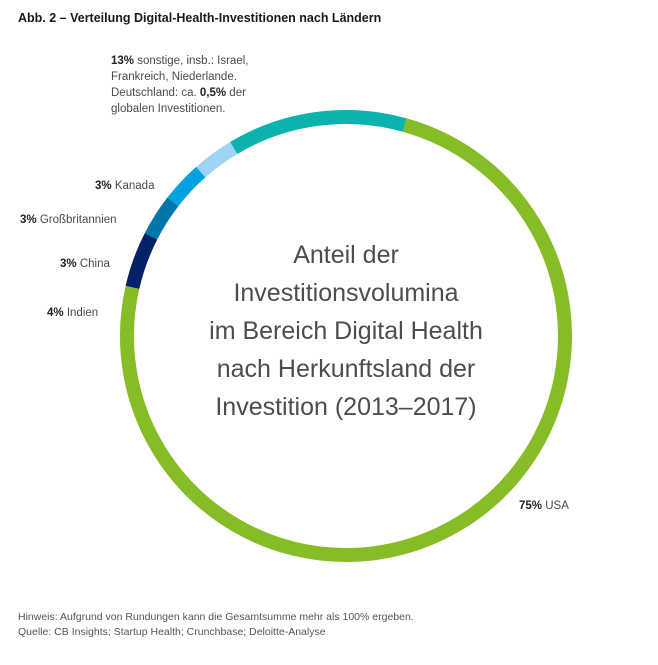  What do you see at coordinates (237, 93) in the screenshot?
I see `germany-note-suffix: der` at bounding box center [237, 93].